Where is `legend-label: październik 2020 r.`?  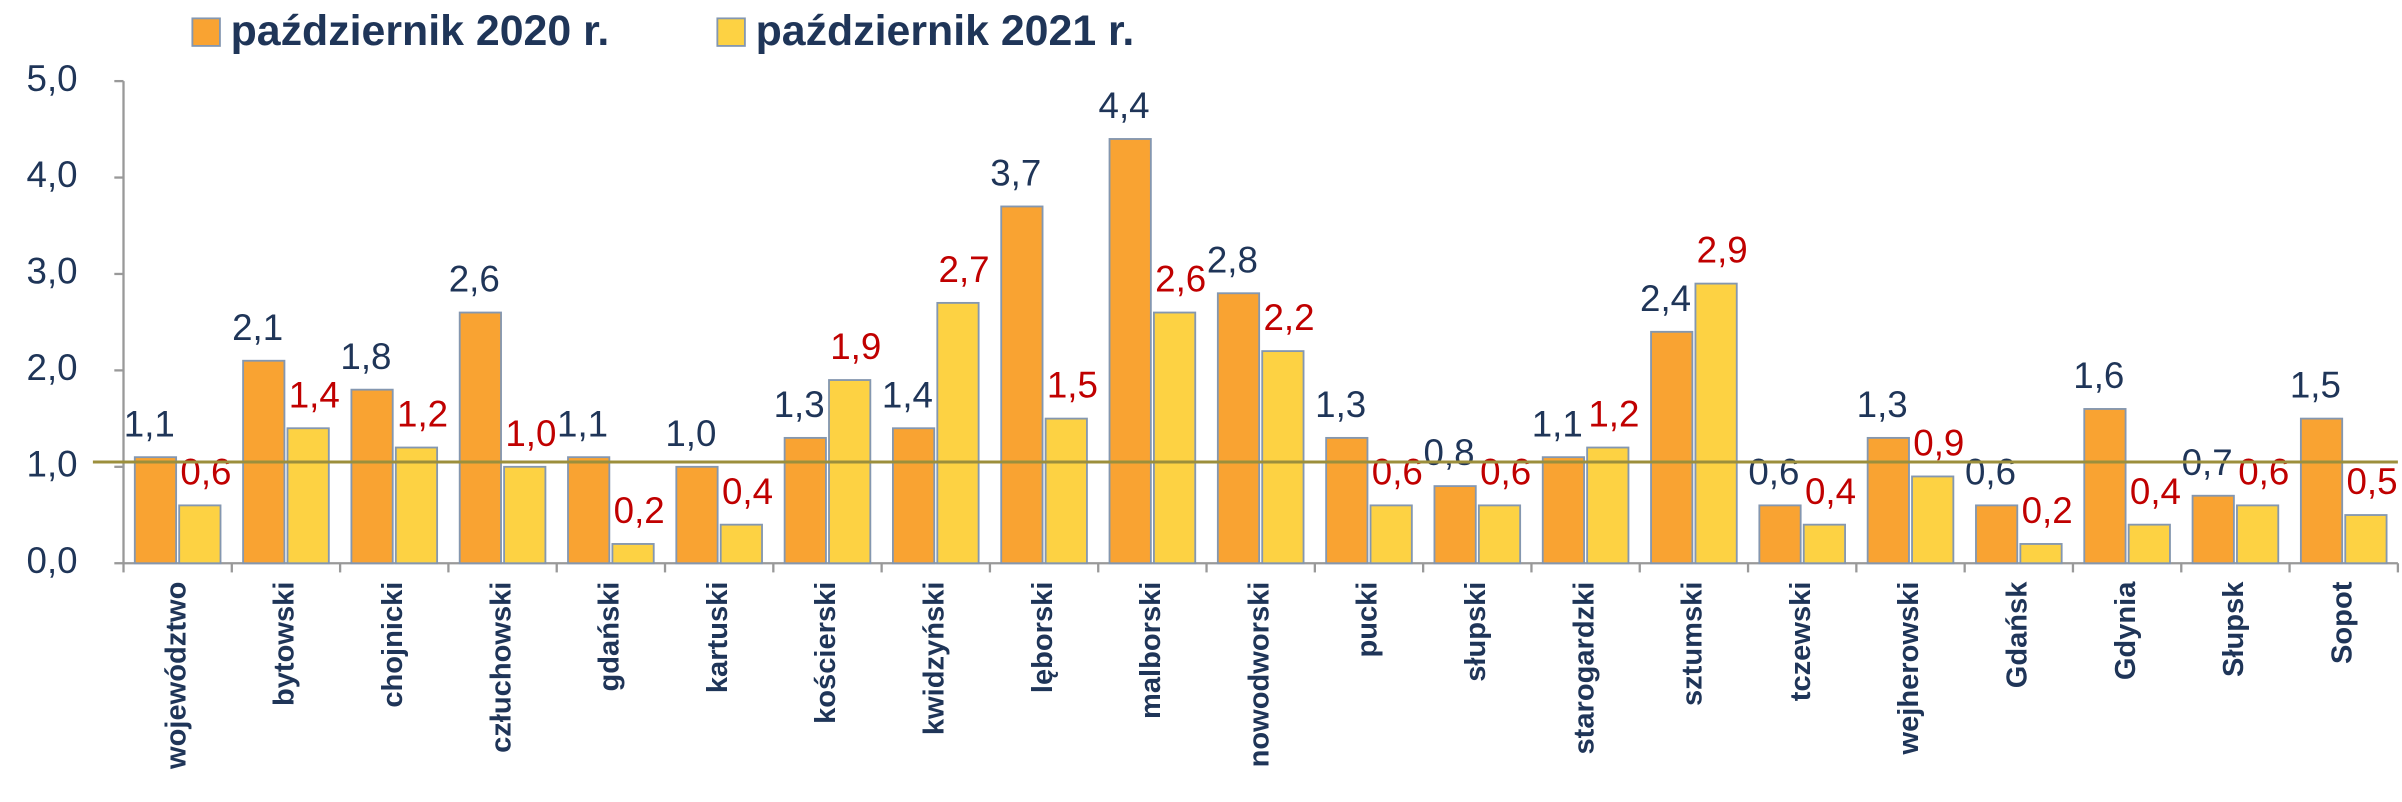
legend-label: październik 2020 r. is located at coordinates (420, 31).